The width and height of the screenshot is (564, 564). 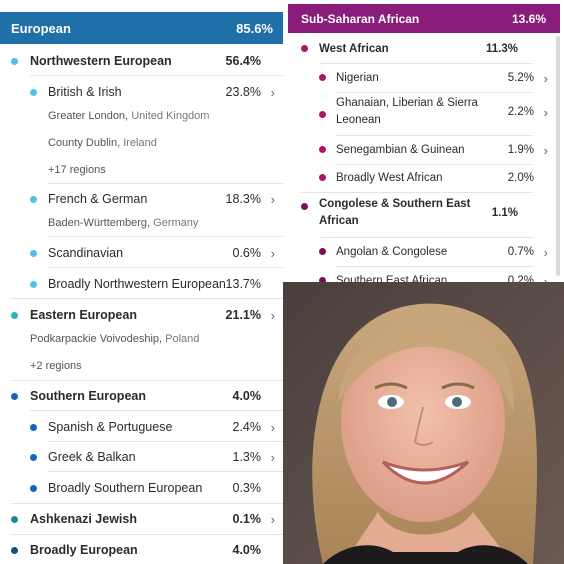 I want to click on region-northwestern-european: Northwestern European 56.4%, so click(x=141, y=61).